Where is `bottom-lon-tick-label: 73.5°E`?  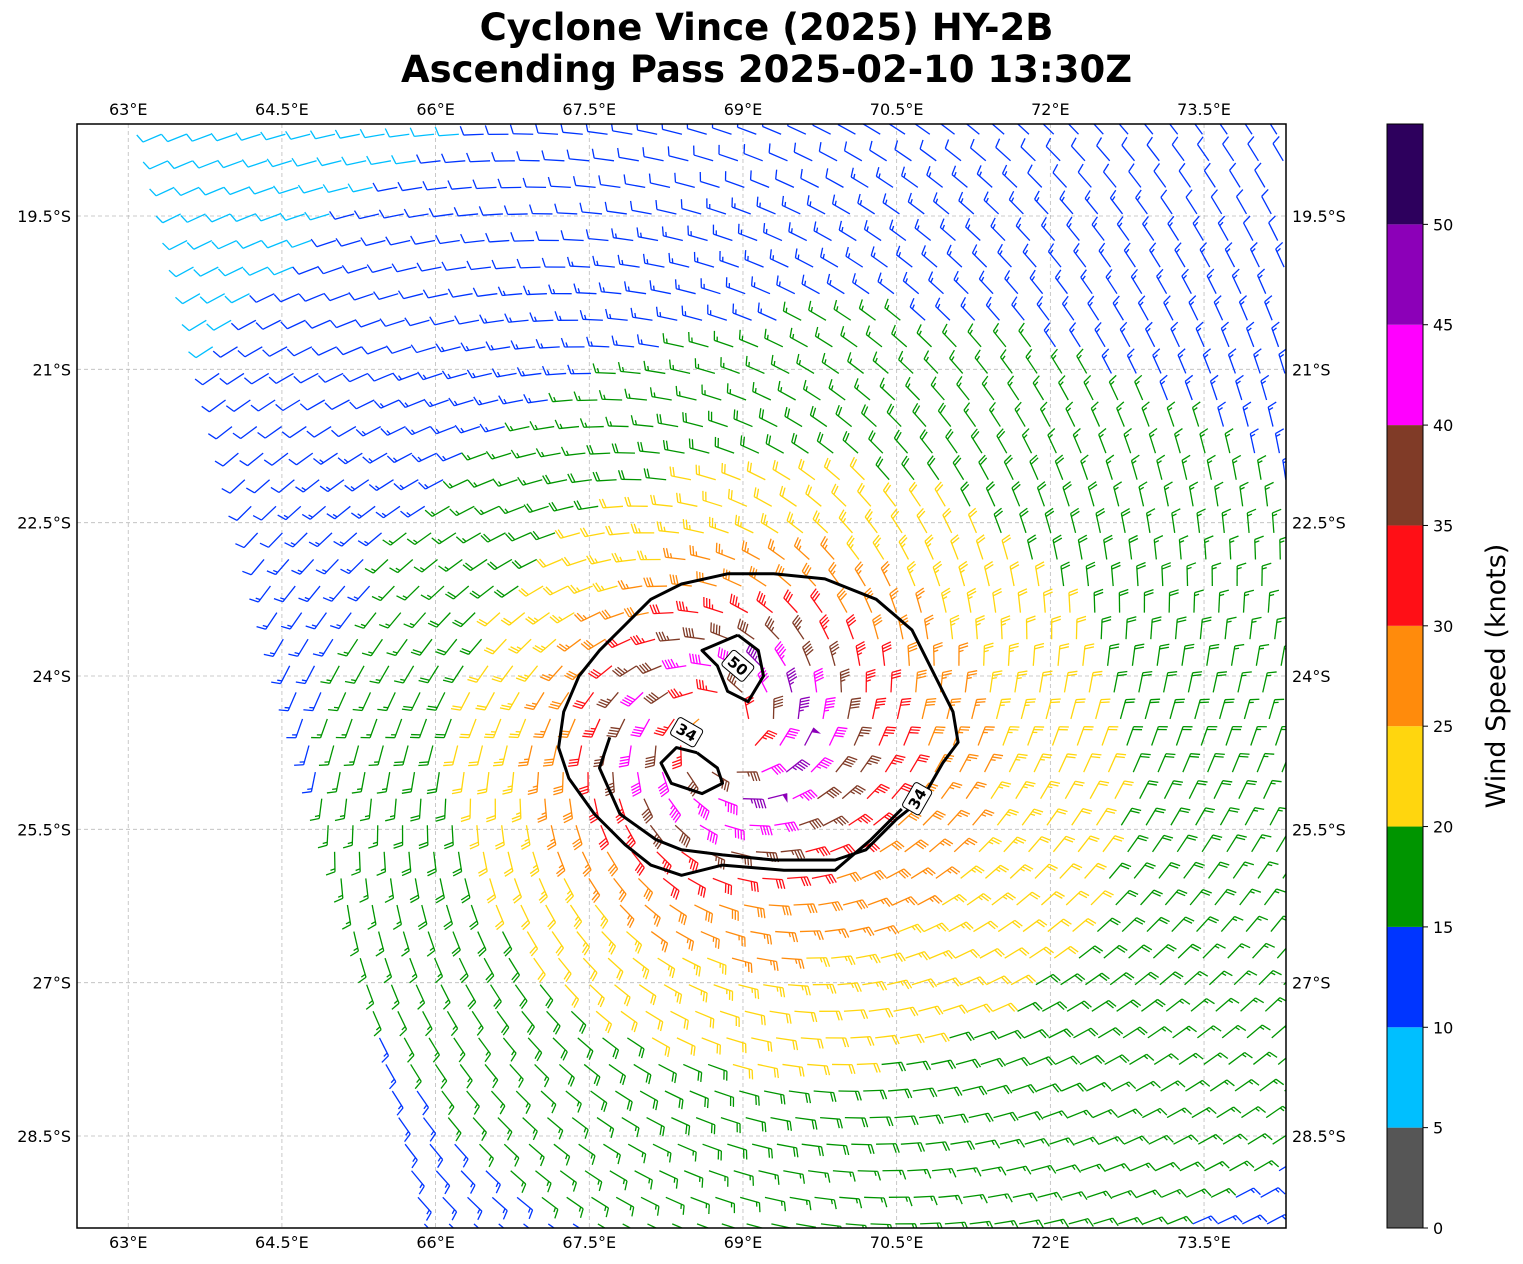 bottom-lon-tick-label: 73.5°E is located at coordinates (1204, 1242).